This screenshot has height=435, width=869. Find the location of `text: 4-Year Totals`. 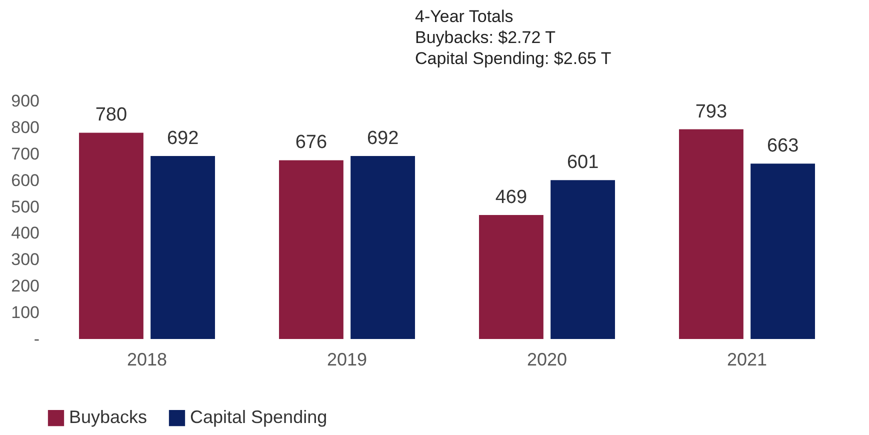

text: 4-Year Totals is located at coordinates (464, 16).